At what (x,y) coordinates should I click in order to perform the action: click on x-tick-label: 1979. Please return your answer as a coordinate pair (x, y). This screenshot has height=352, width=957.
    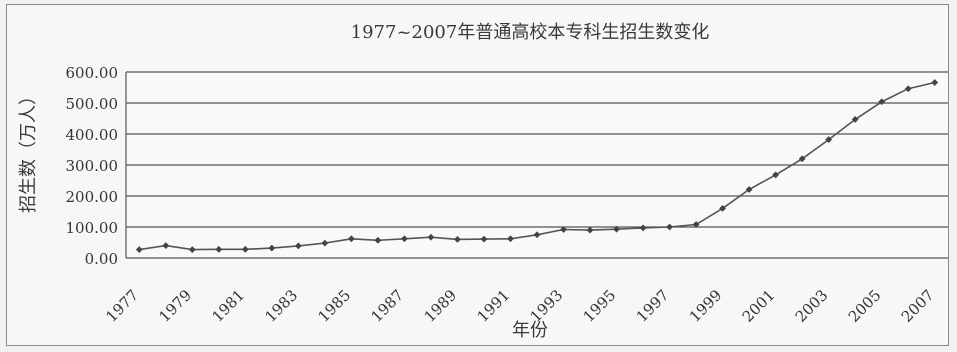
    Looking at the image, I should click on (175, 306).